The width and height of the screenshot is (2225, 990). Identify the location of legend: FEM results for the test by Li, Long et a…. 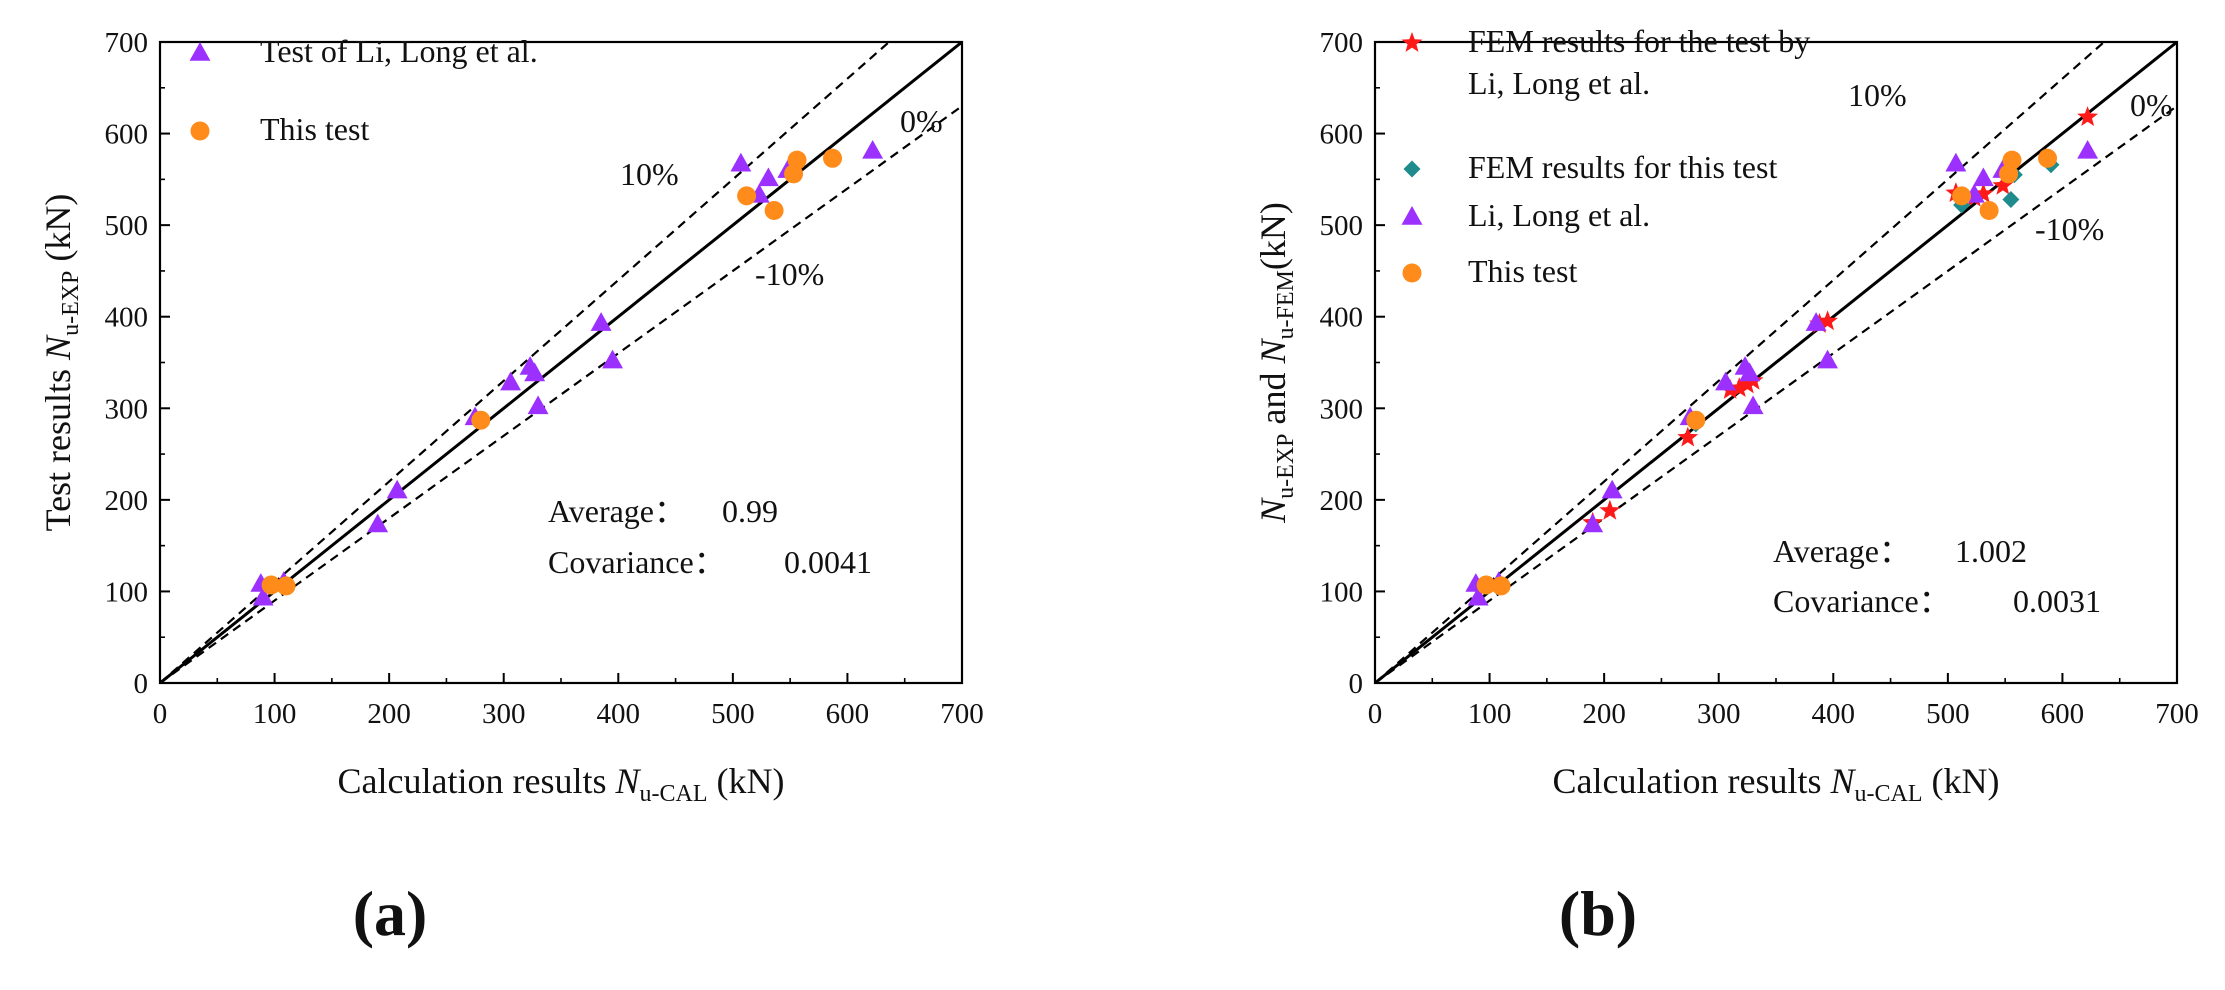
(1605, 156).